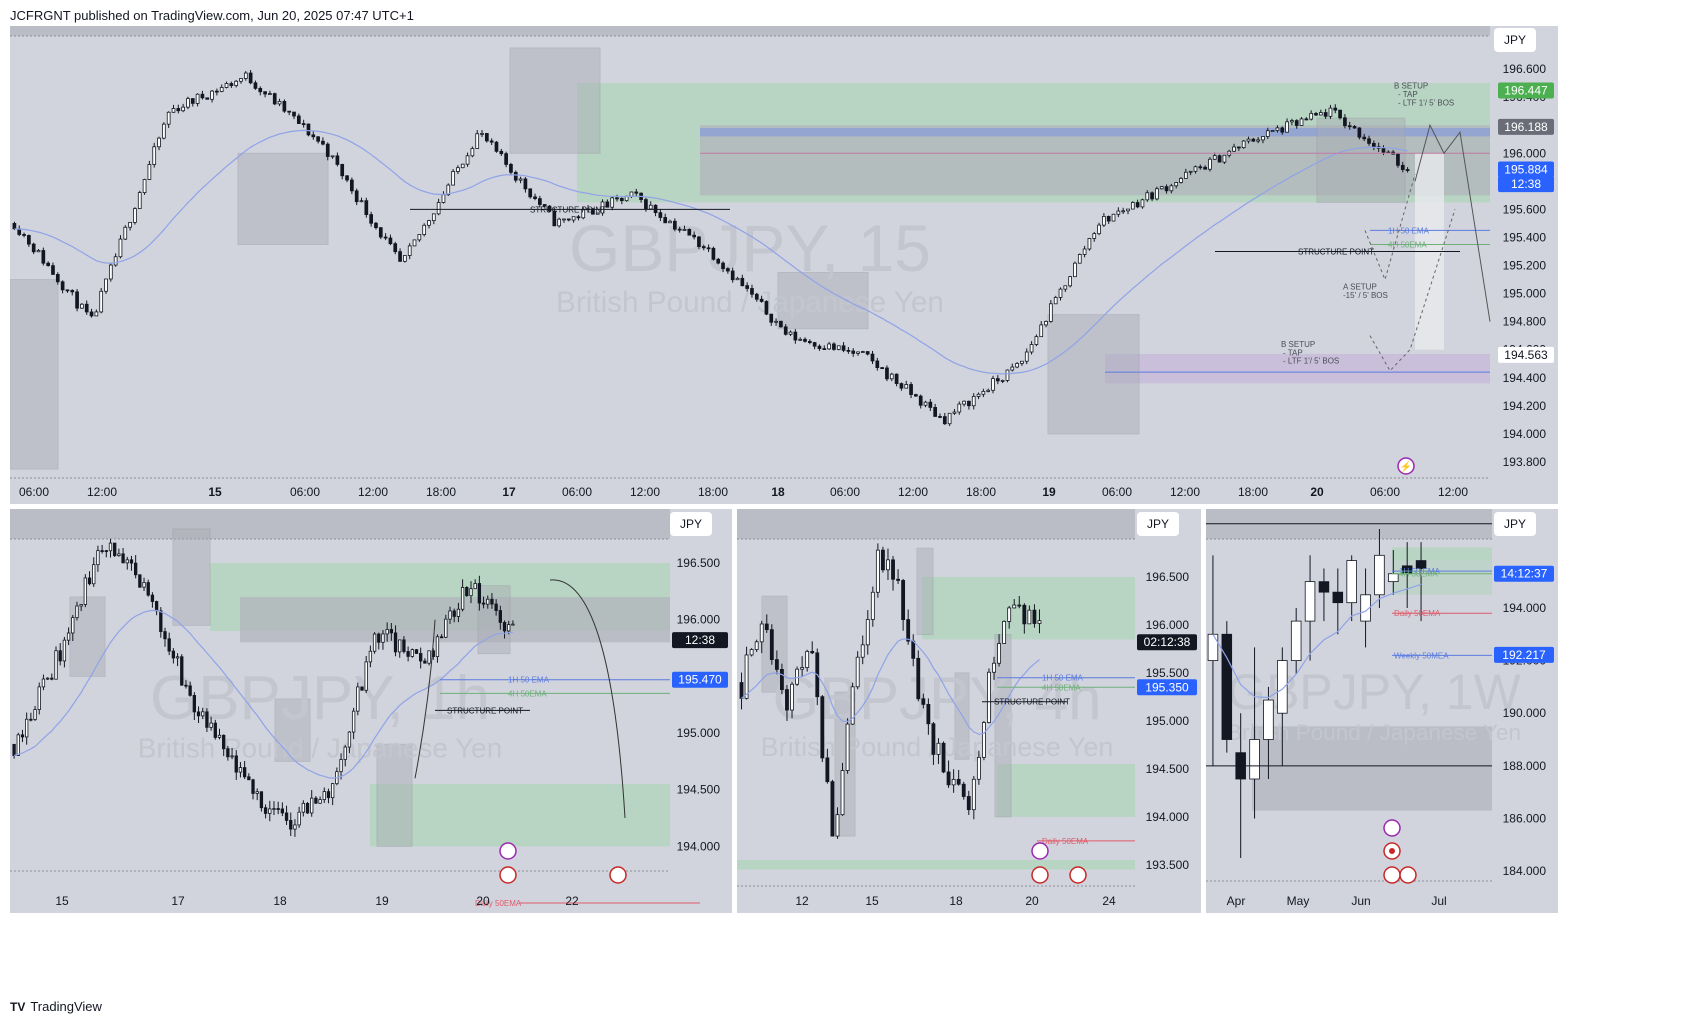 The image size is (1696, 1022). Describe the element at coordinates (890, 686) in the screenshot. I see `ema-line` at that location.